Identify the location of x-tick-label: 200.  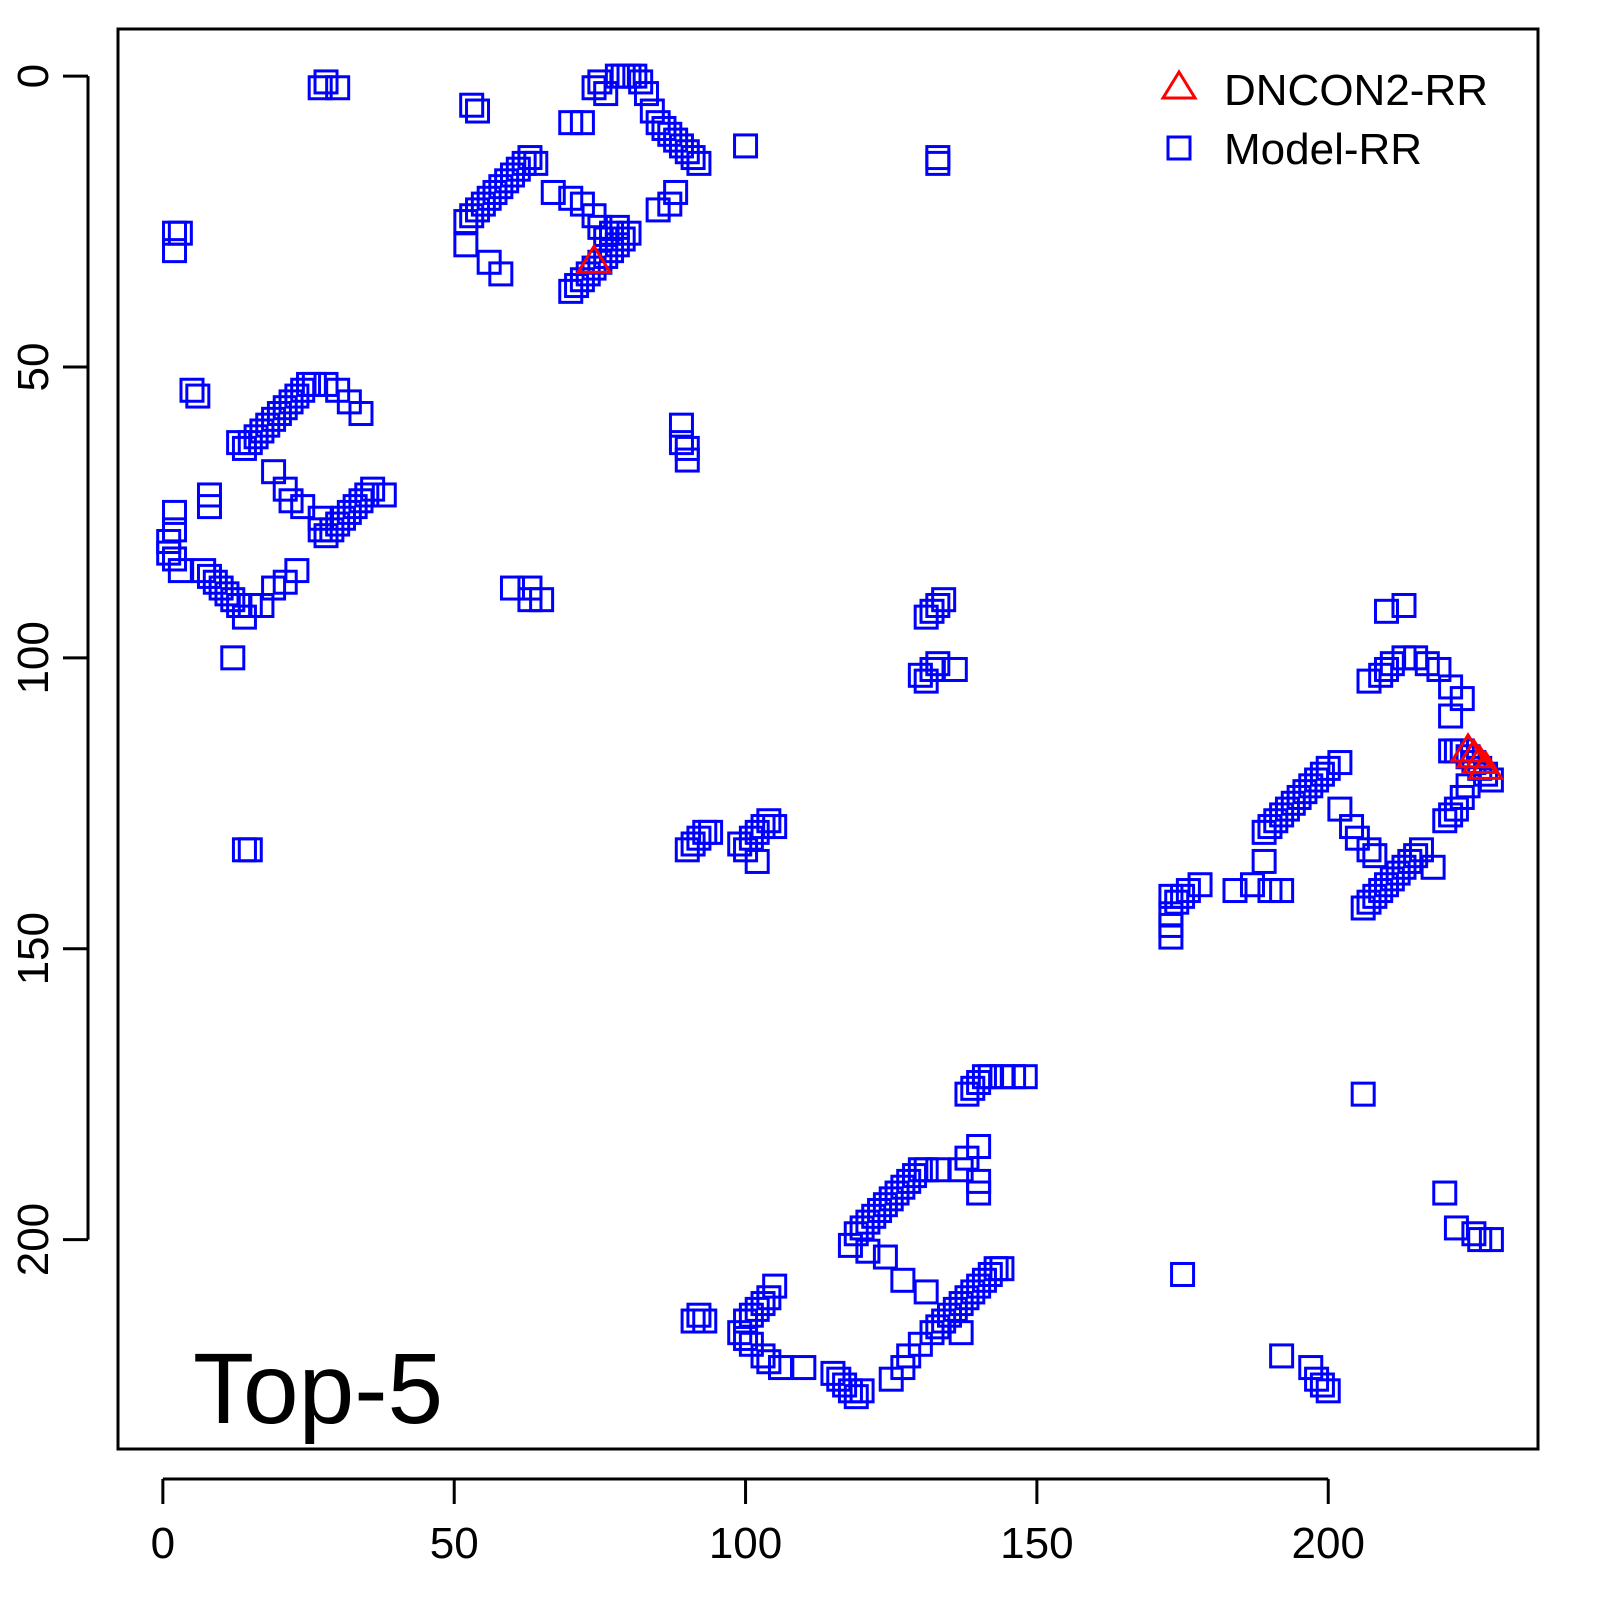
(1328, 1543).